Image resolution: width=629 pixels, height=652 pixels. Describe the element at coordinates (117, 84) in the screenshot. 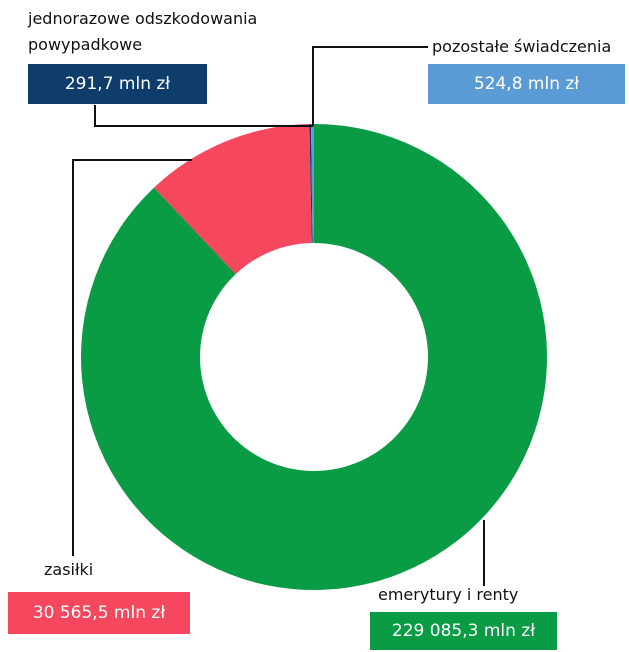

I see `value-label: 291,7 mln zł` at that location.